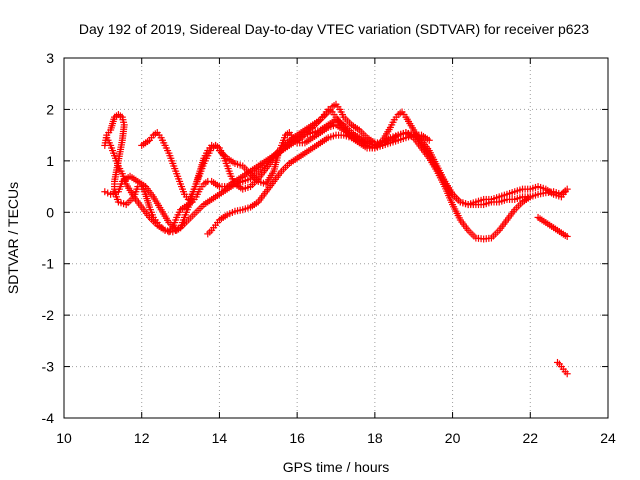  I want to click on y-tick-label: 1, so click(50, 161).